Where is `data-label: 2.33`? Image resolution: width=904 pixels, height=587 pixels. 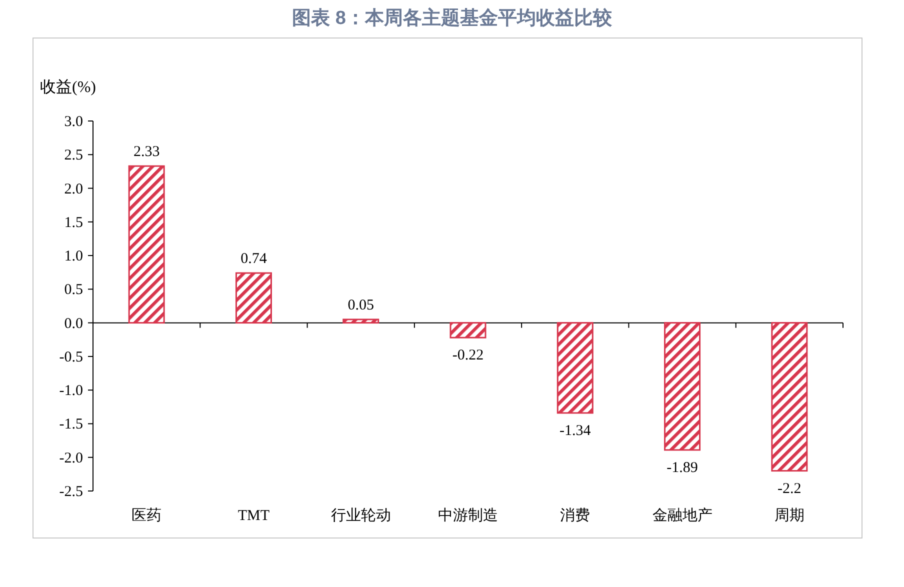
data-label: 2.33 is located at coordinates (146, 152).